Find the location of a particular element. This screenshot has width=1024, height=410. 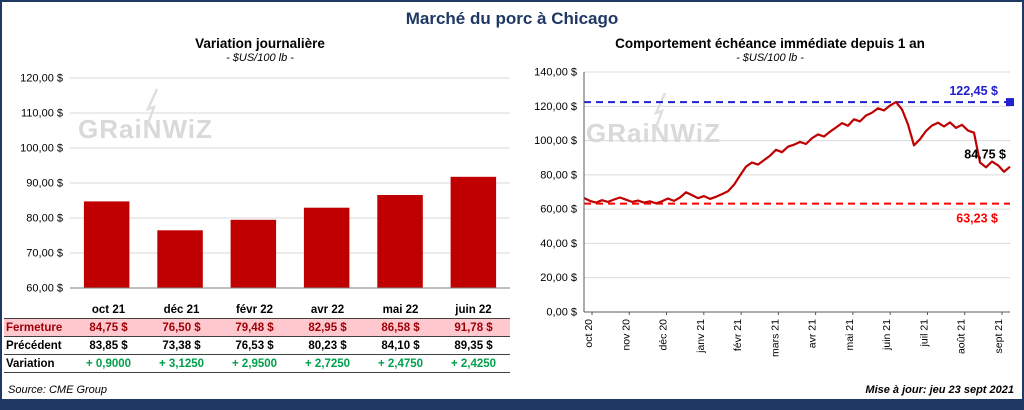

table-cell: + 2,9500 is located at coordinates (254, 364).